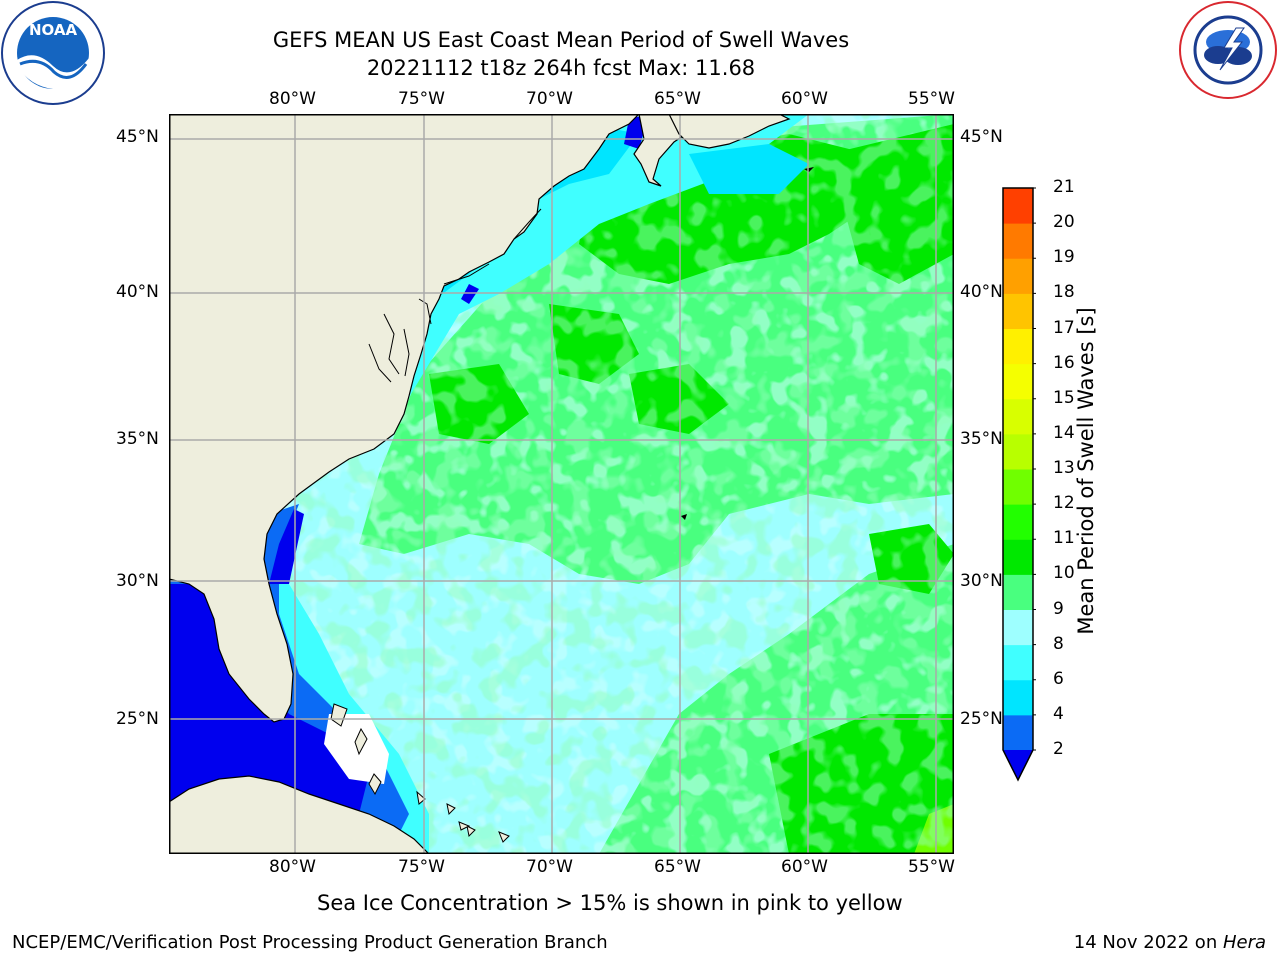 This screenshot has width=1280, height=960. What do you see at coordinates (1228, 50) in the screenshot?
I see `nws-logo` at bounding box center [1228, 50].